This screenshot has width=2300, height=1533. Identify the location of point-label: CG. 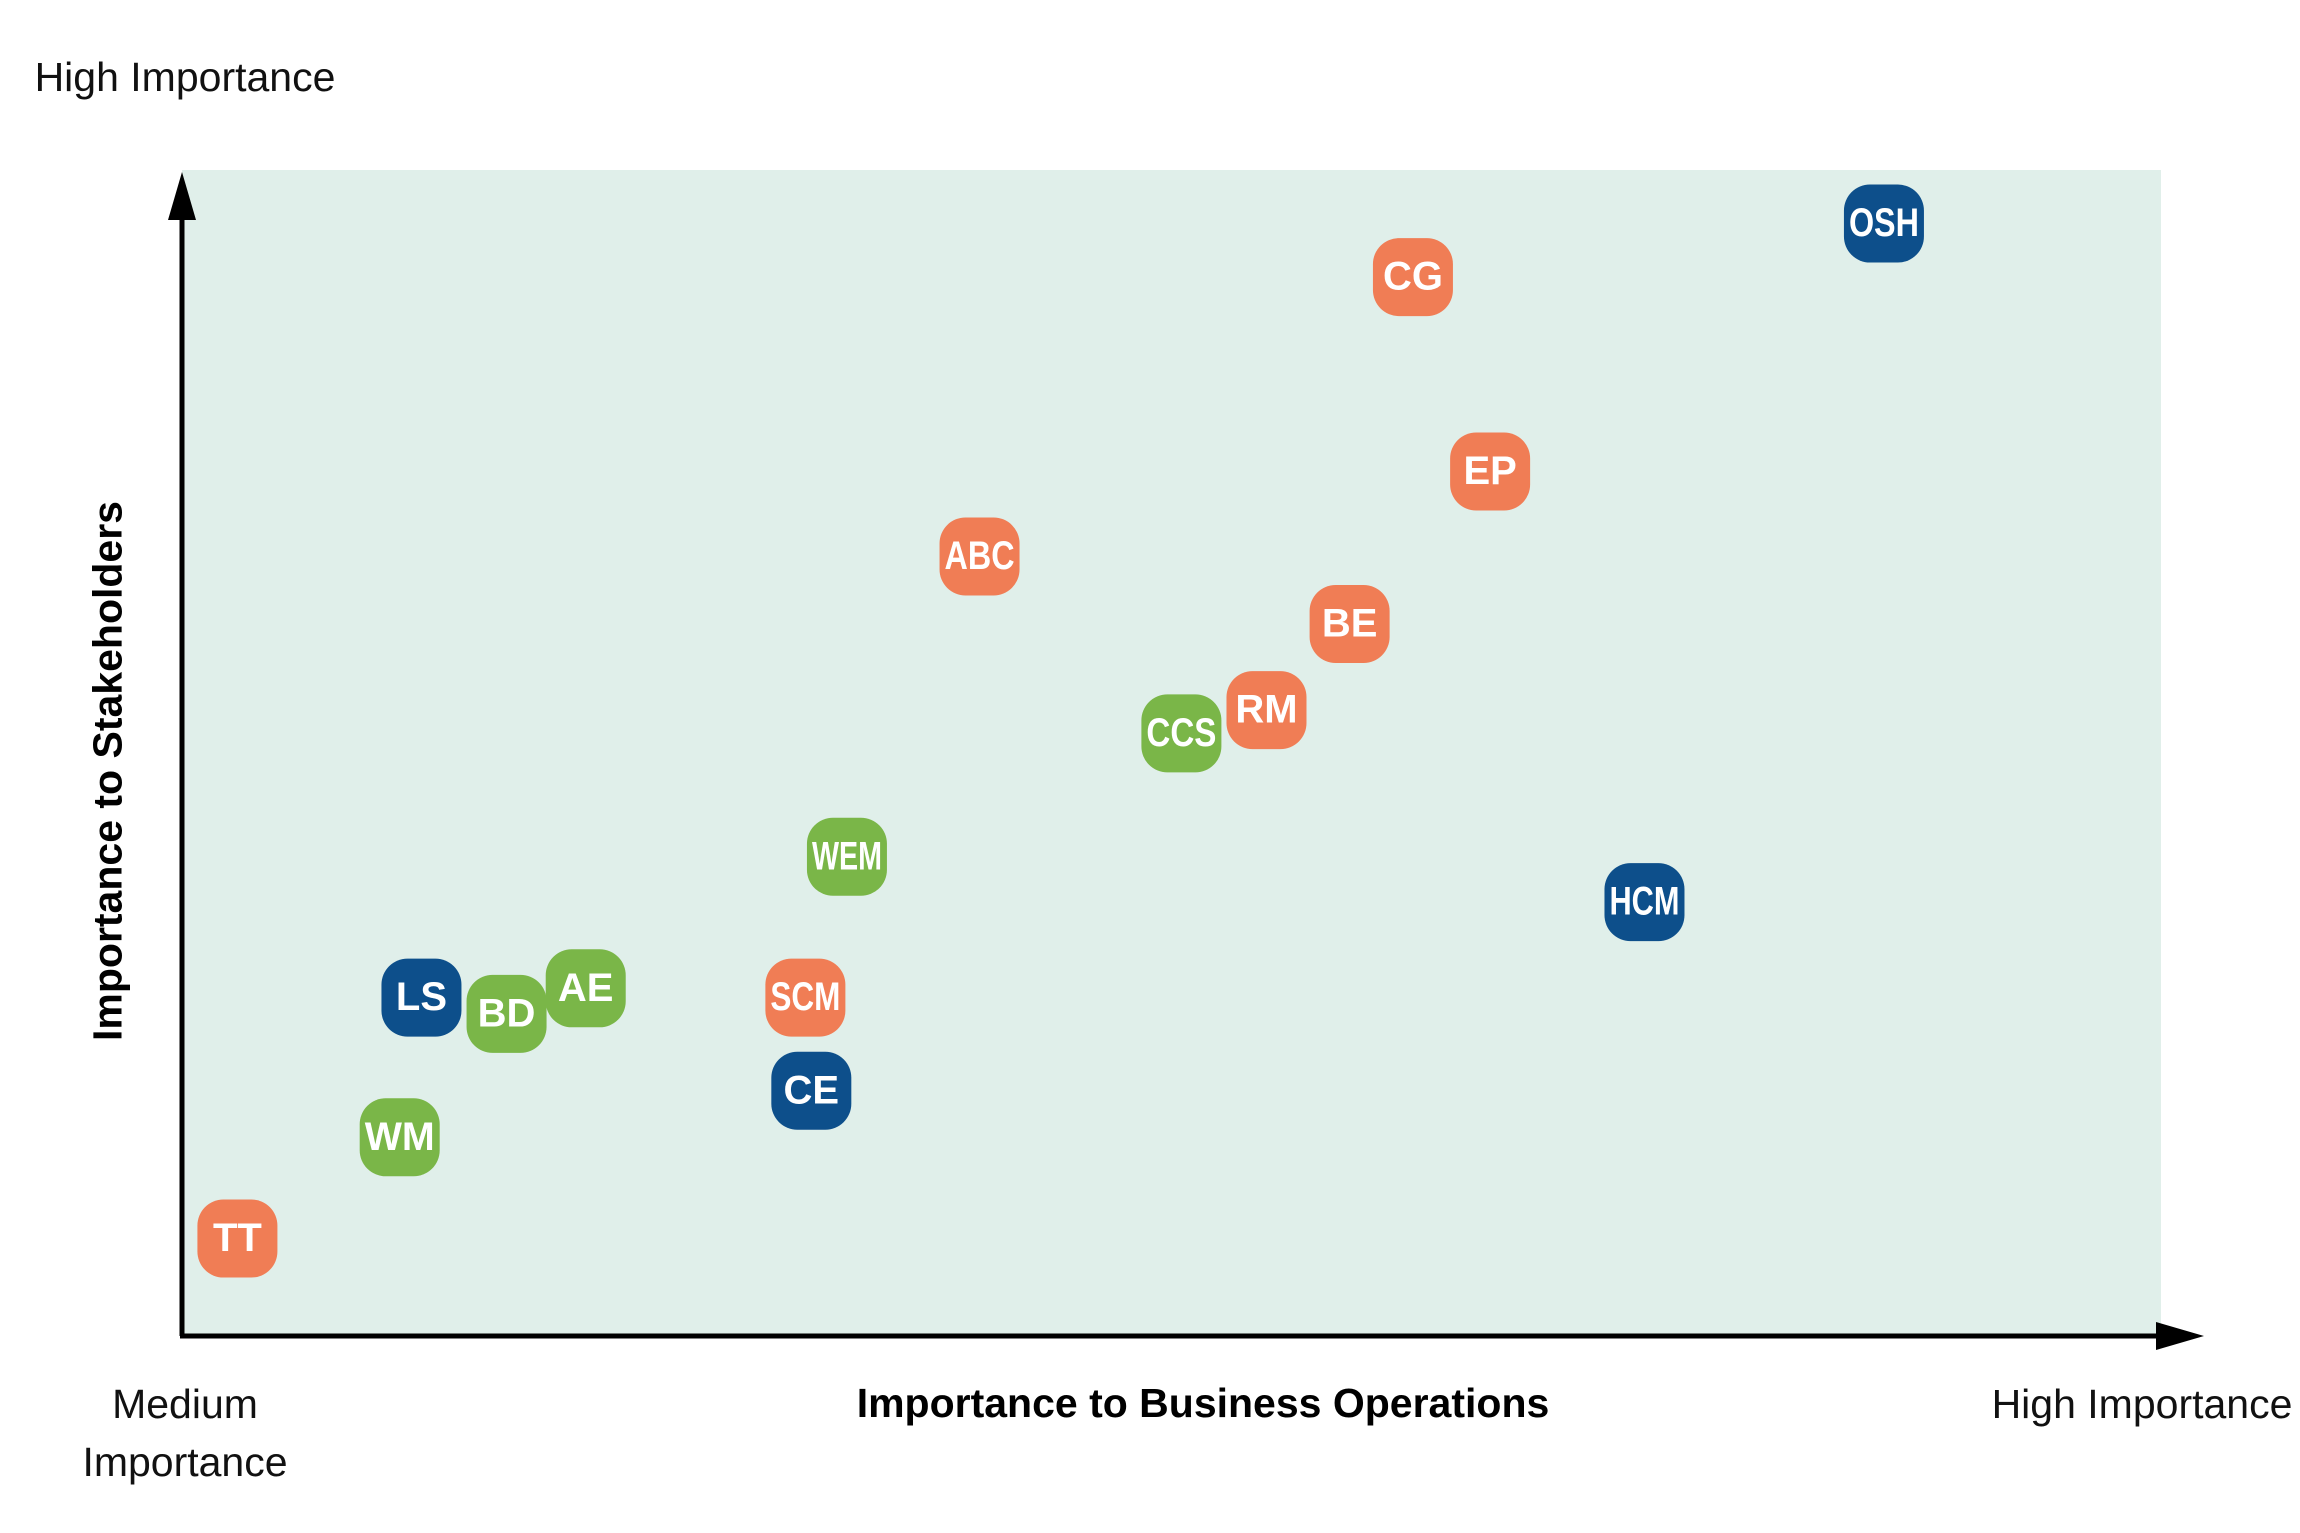
(1413, 277).